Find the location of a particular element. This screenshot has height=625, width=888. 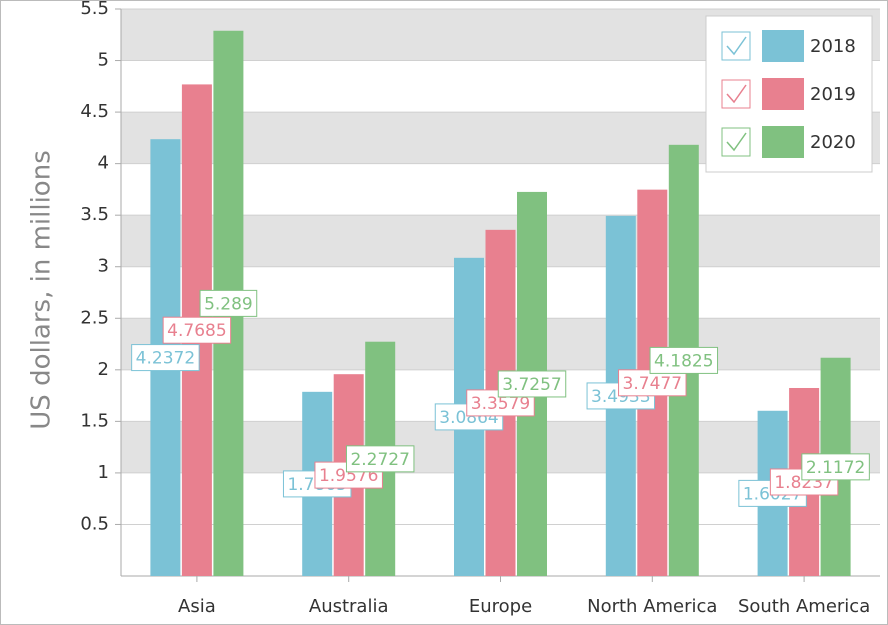

y-tick-label: 4 is located at coordinates (103, 163).